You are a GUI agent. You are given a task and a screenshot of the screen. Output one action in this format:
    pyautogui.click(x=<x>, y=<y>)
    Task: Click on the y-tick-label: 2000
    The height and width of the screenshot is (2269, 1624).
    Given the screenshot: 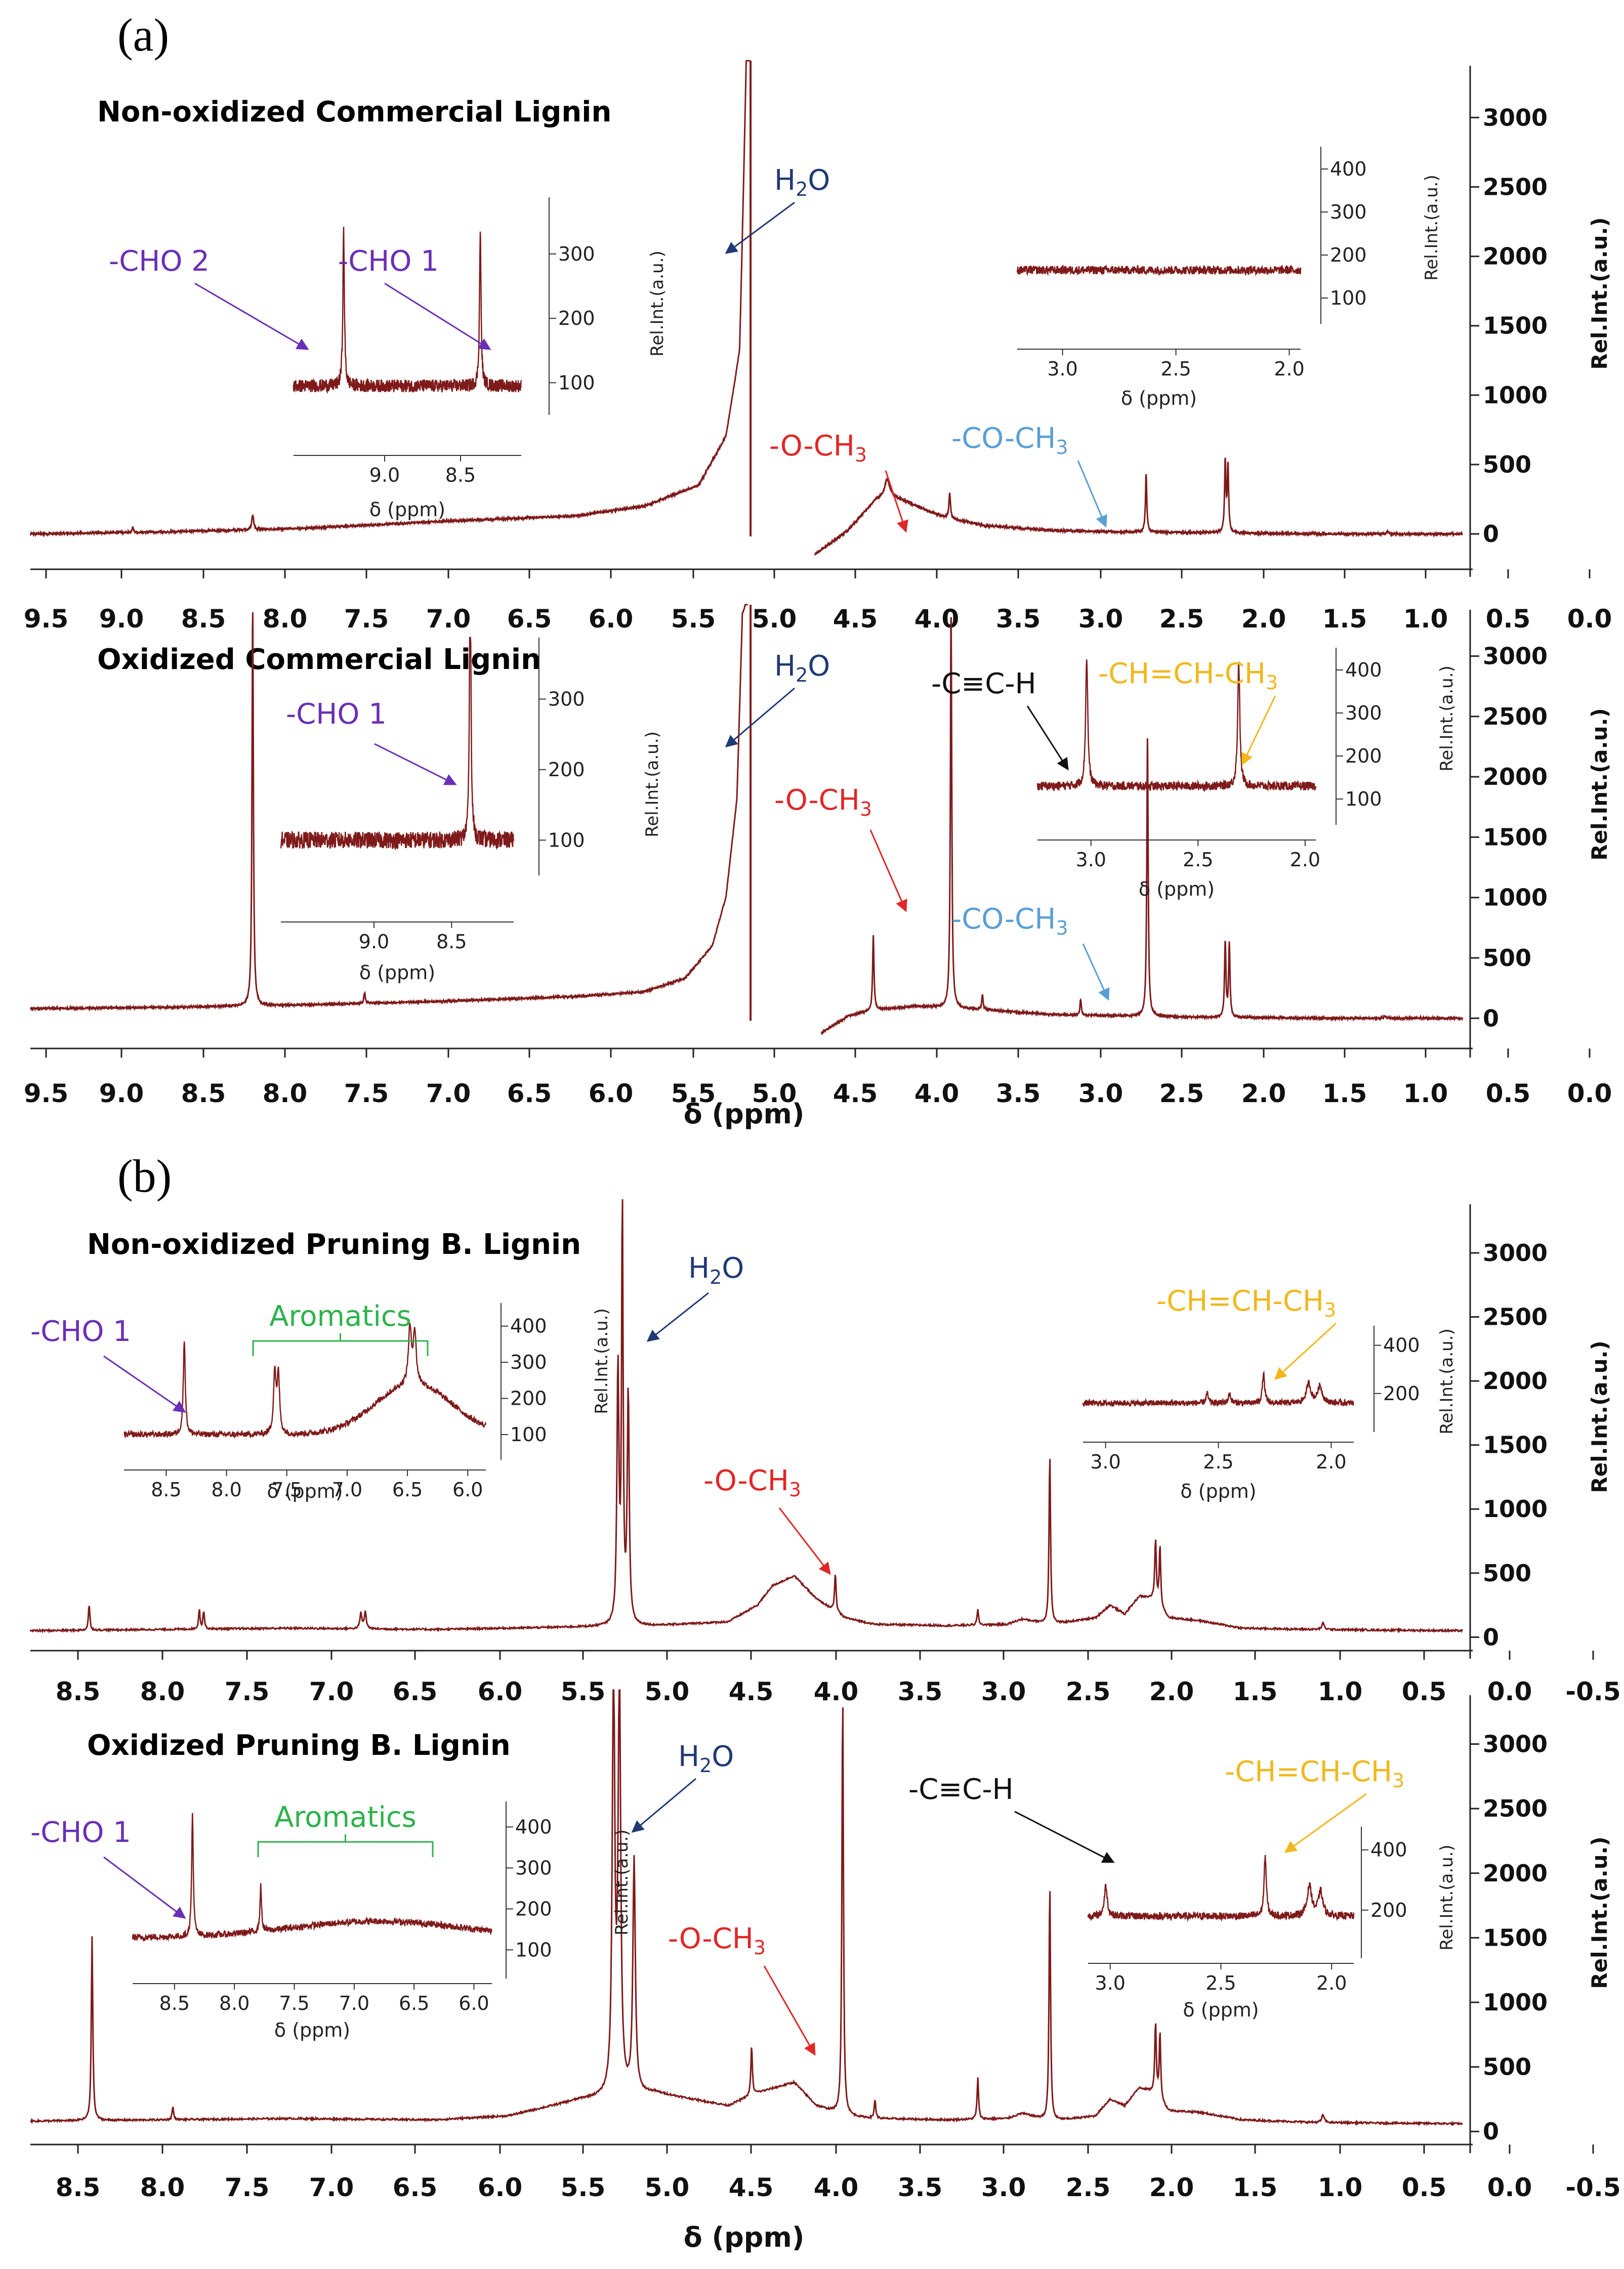 What is the action you would take?
    pyautogui.click(x=1515, y=776)
    